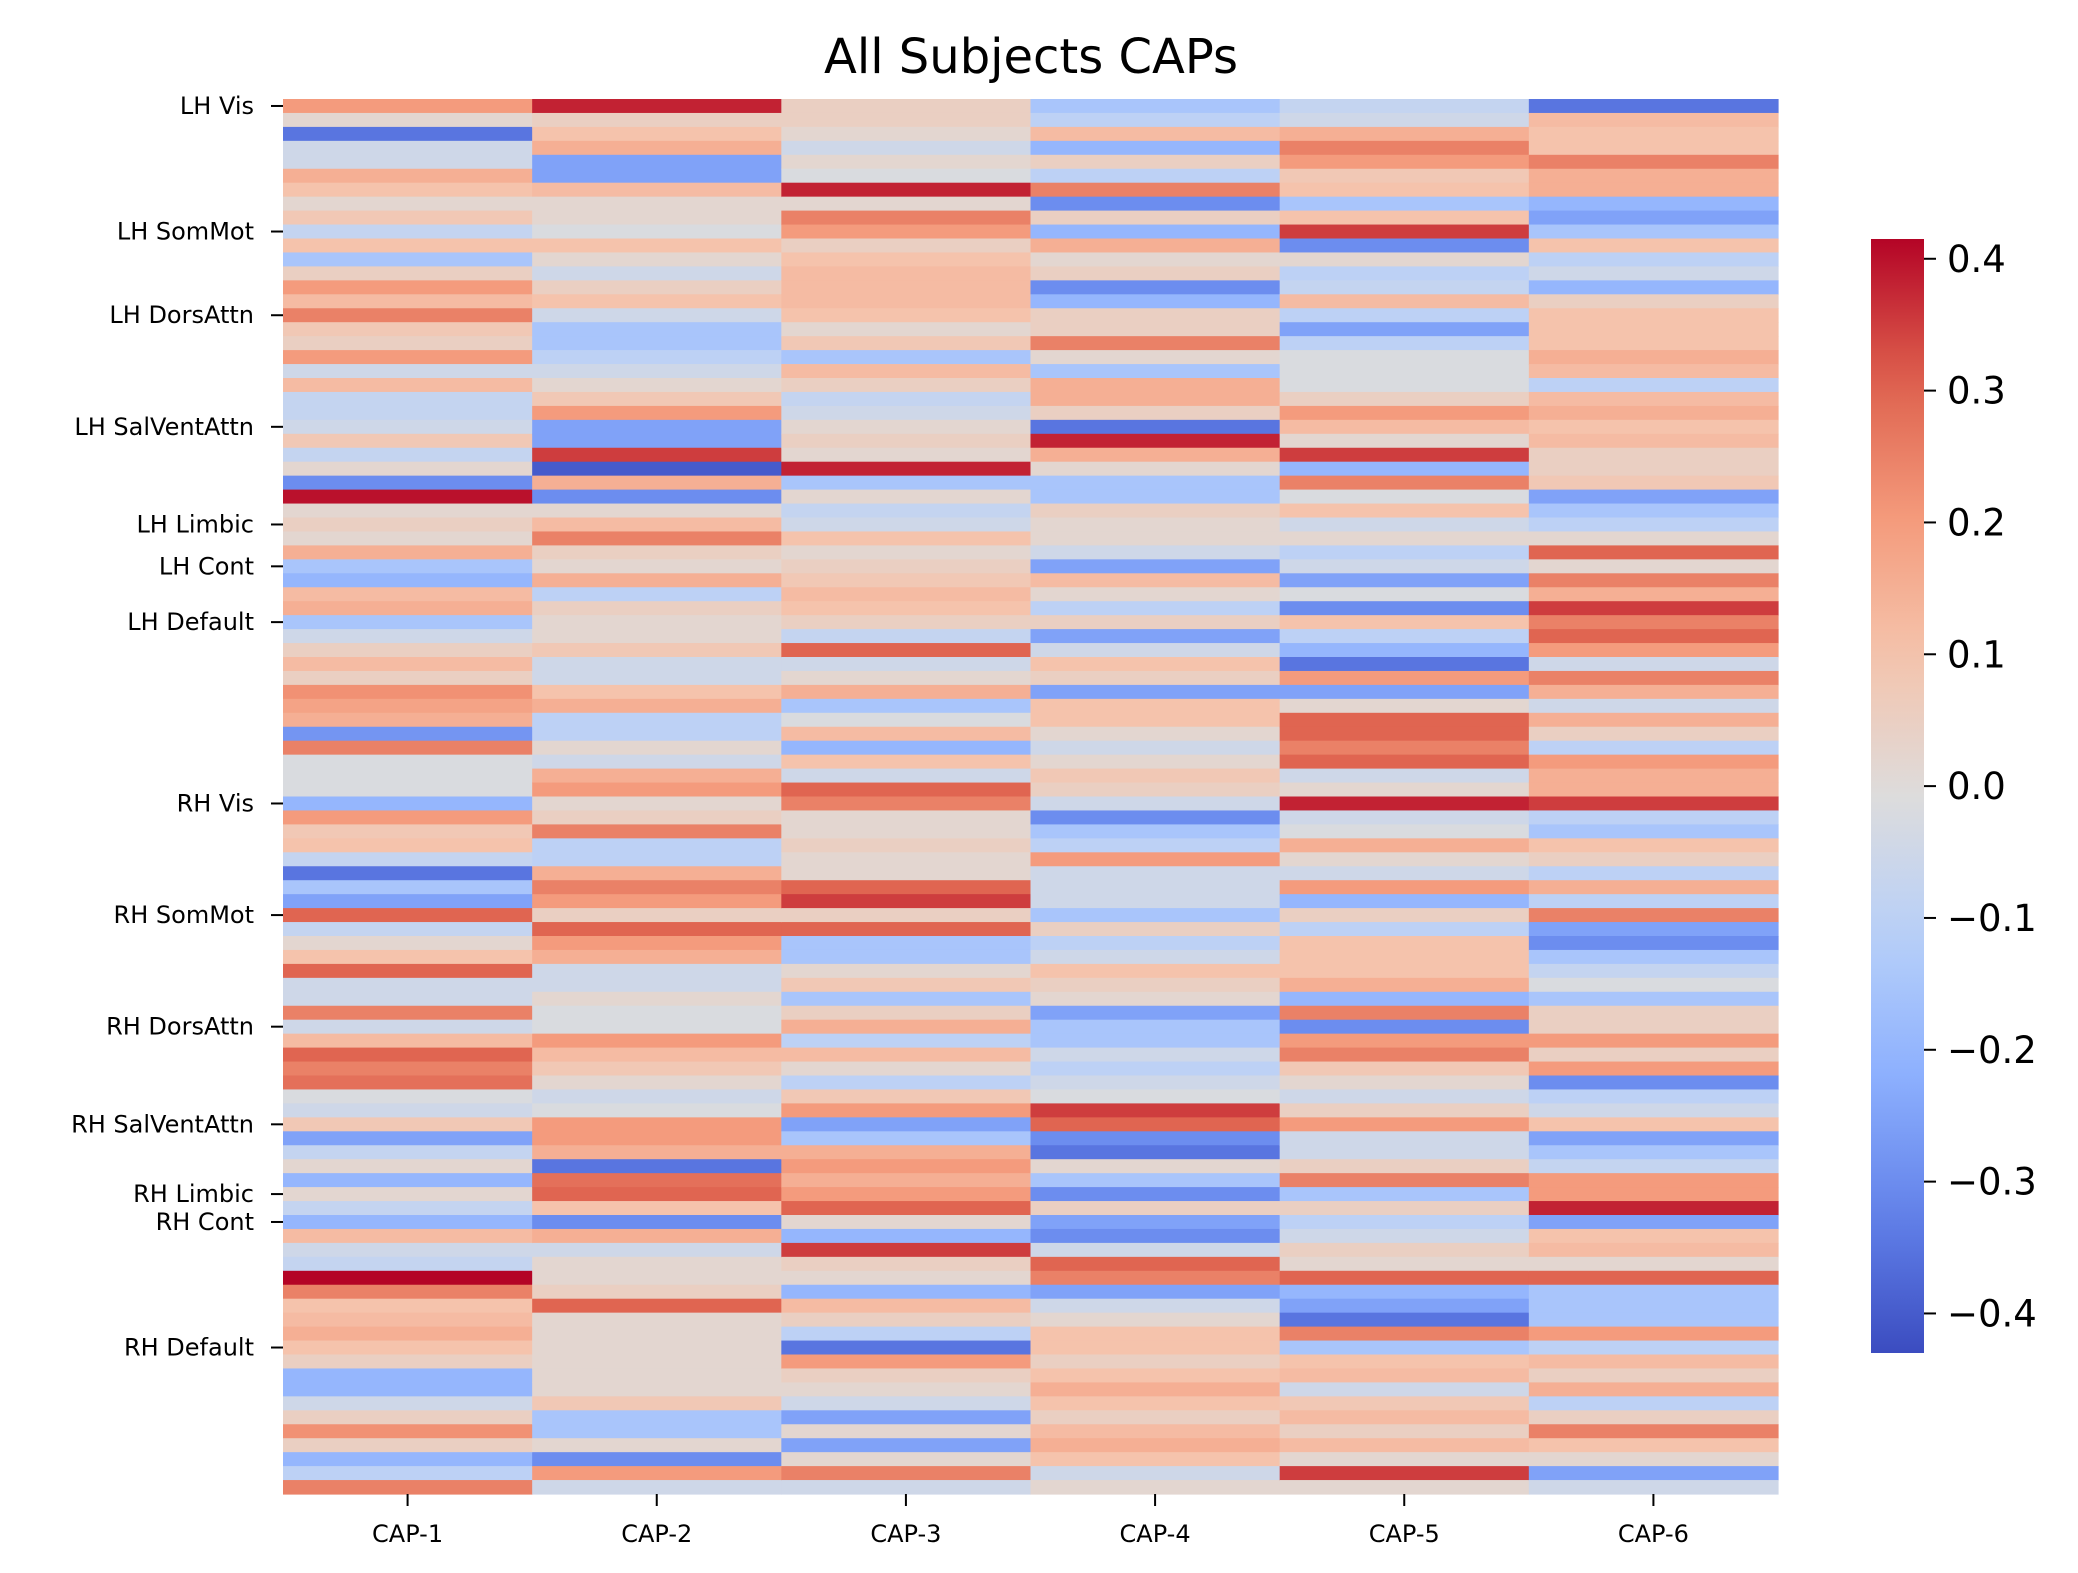  I want to click on y-tick-label: RH DorsAttn, so click(180, 1027).